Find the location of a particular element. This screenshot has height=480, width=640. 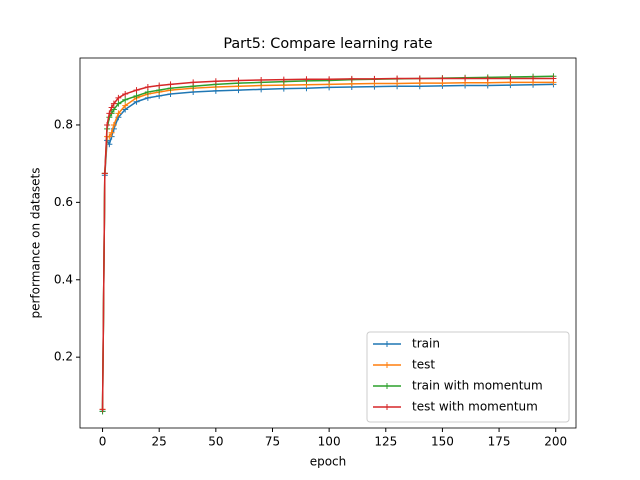

x-tick-label: 175 is located at coordinates (499, 442).